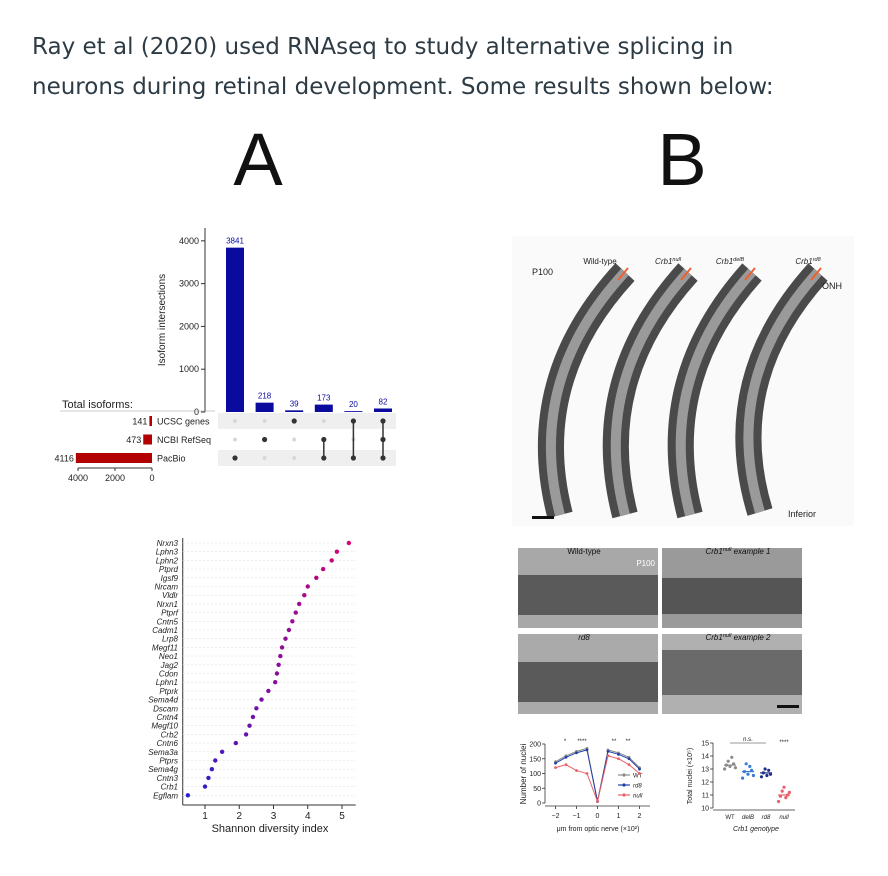  Describe the element at coordinates (705, 757) in the screenshot. I see `y-tick-label: 14` at that location.